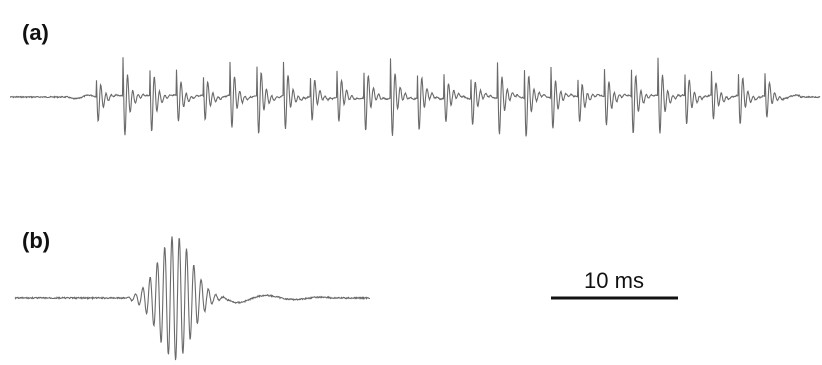  What do you see at coordinates (35, 32) in the screenshot?
I see `panel-label: (a)` at bounding box center [35, 32].